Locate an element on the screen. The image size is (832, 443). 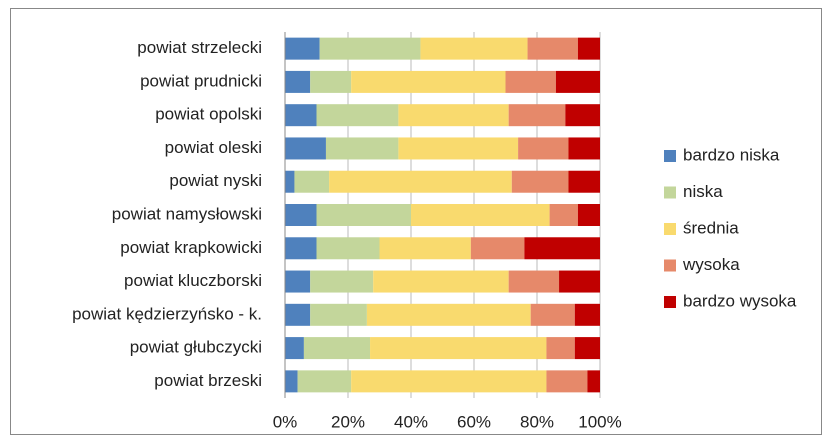
legend-label: średnia is located at coordinates (711, 227).